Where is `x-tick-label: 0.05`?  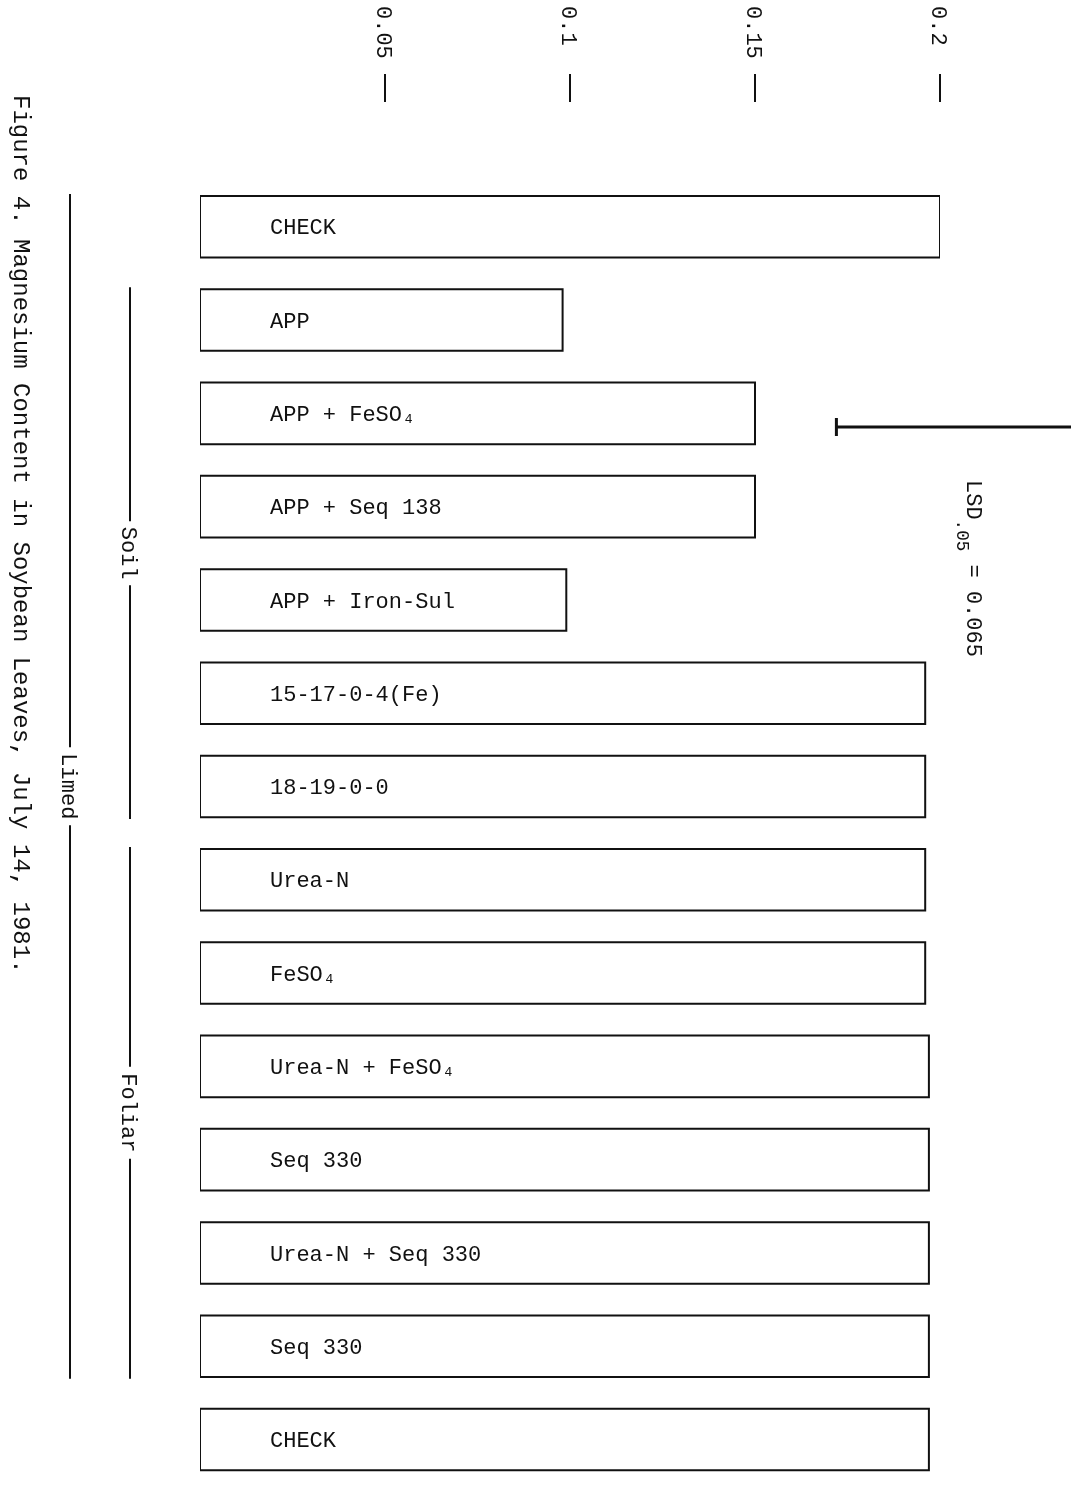
x-tick-label: 0.05 is located at coordinates (383, 32).